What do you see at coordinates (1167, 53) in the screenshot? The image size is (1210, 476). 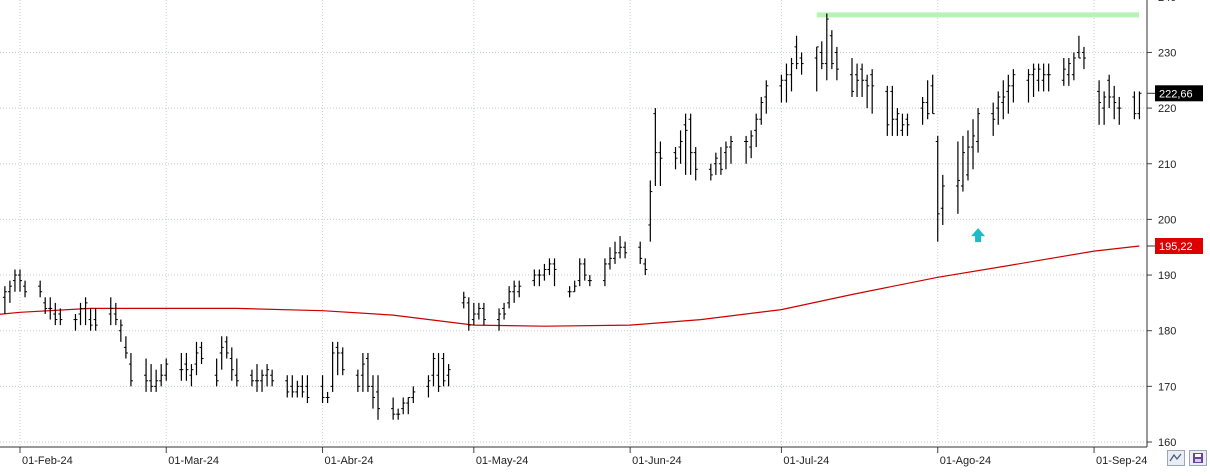 I see `y-tick-label: 230` at bounding box center [1167, 53].